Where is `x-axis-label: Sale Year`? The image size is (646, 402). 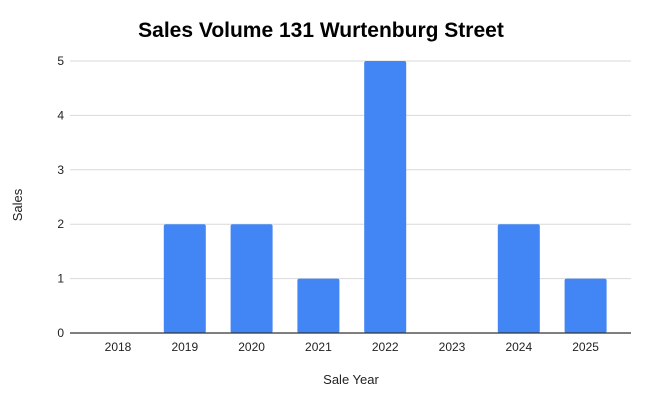
x-axis-label: Sale Year is located at coordinates (351, 379).